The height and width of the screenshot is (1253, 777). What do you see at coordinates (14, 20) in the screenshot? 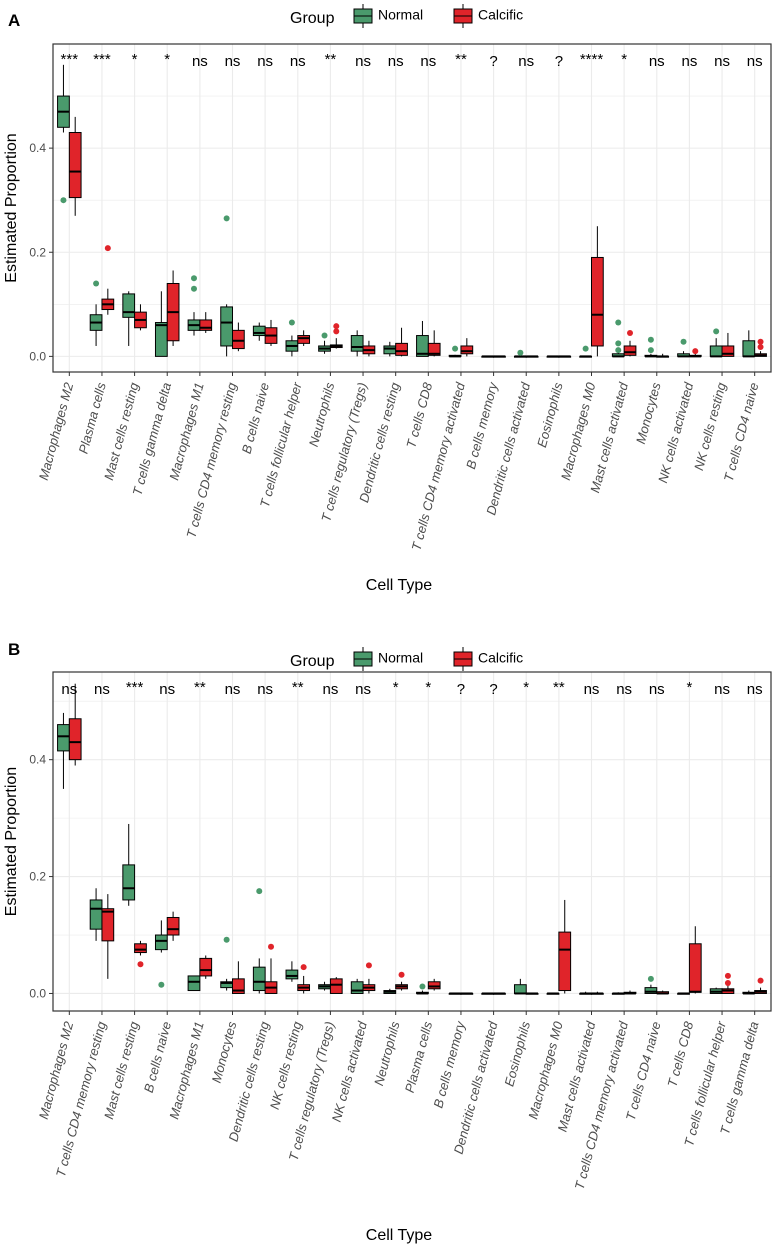
I see `panel-letter: A` at bounding box center [14, 20].